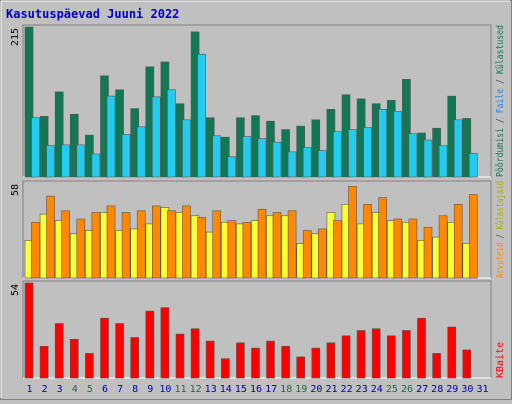 Image resolution: width=512 pixels, height=404 pixels. What do you see at coordinates (500, 101) in the screenshot?
I see `legend-part-3: Faile` at bounding box center [500, 101].